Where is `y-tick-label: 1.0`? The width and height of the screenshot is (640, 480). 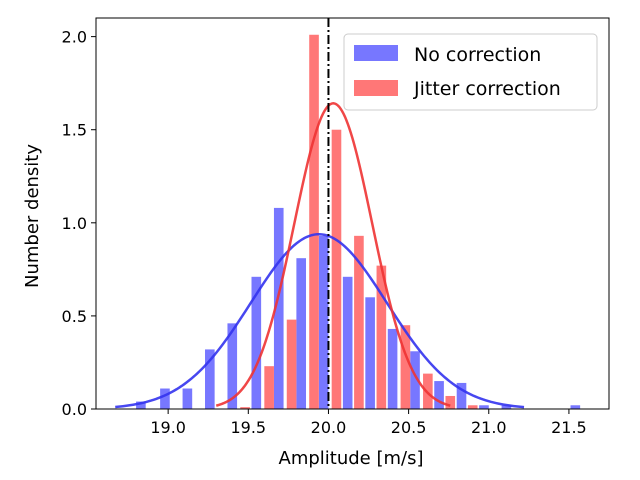 y-tick-label: 1.0 is located at coordinates (74, 223).